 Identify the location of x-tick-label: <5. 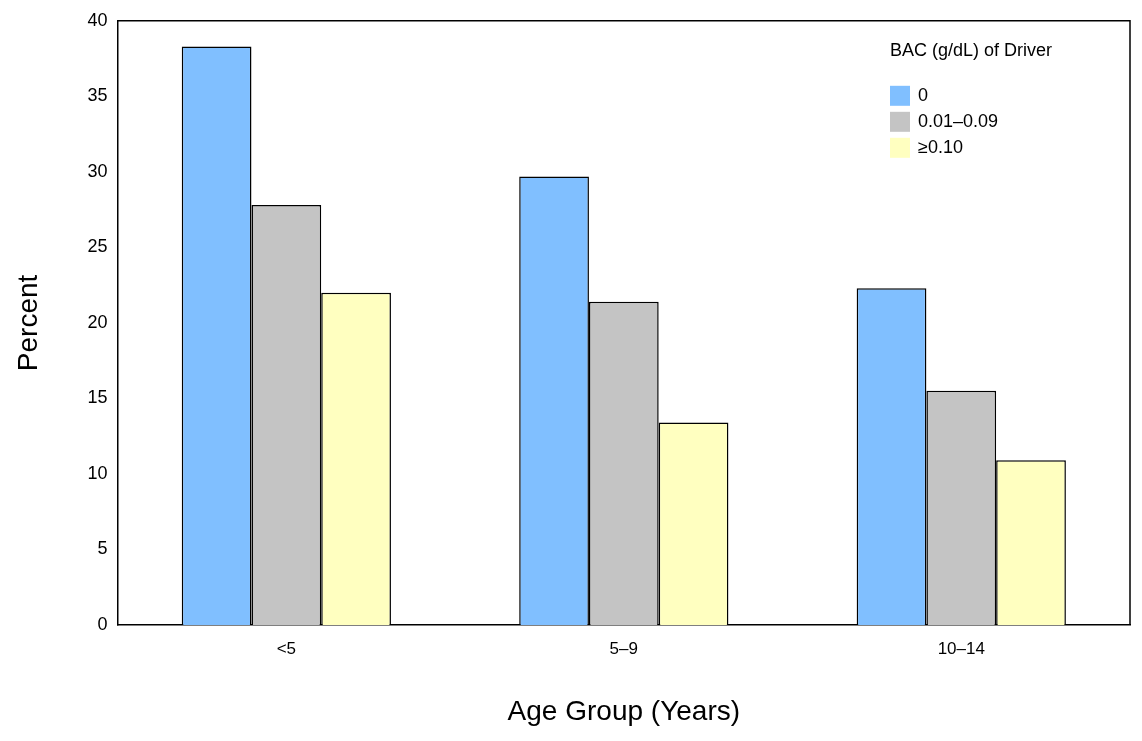
(286, 648).